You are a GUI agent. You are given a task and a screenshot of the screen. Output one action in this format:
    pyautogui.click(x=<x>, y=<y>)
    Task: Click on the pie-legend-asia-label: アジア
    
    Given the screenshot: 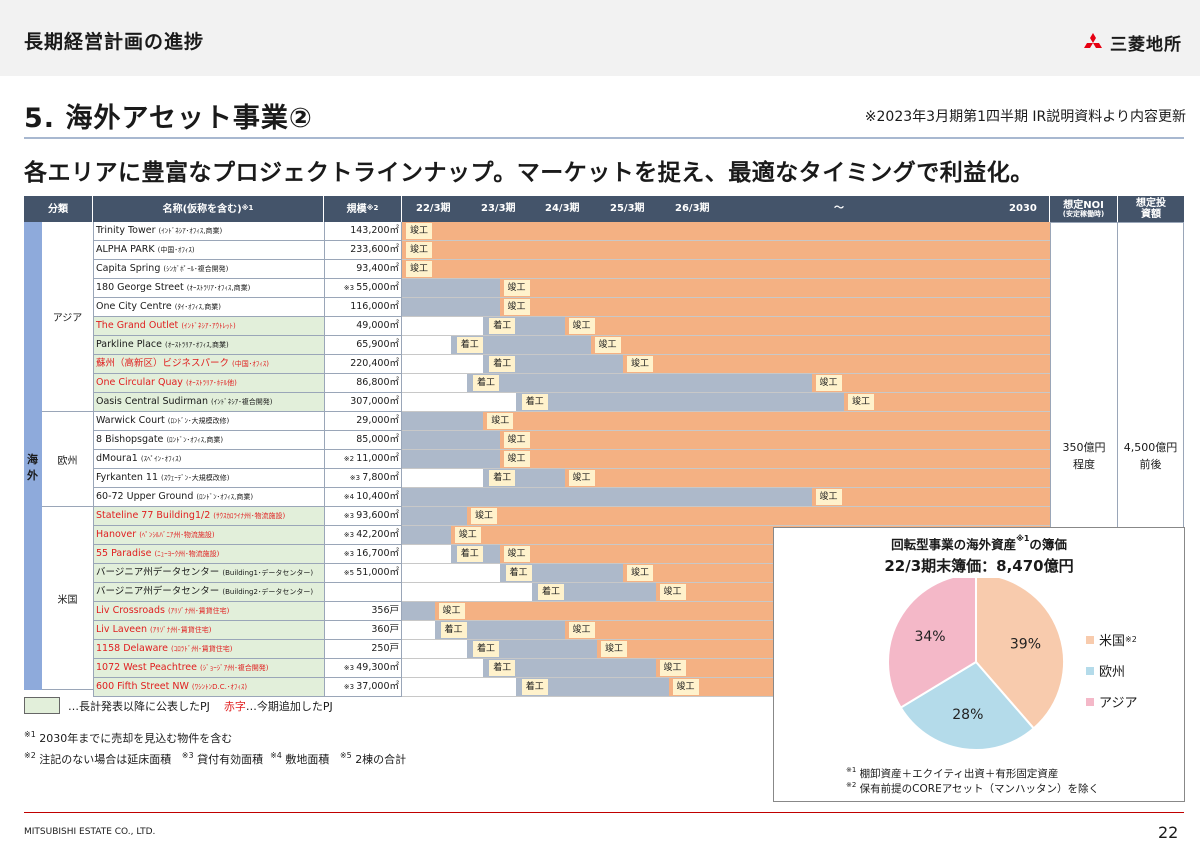 What is the action you would take?
    pyautogui.click(x=1118, y=703)
    